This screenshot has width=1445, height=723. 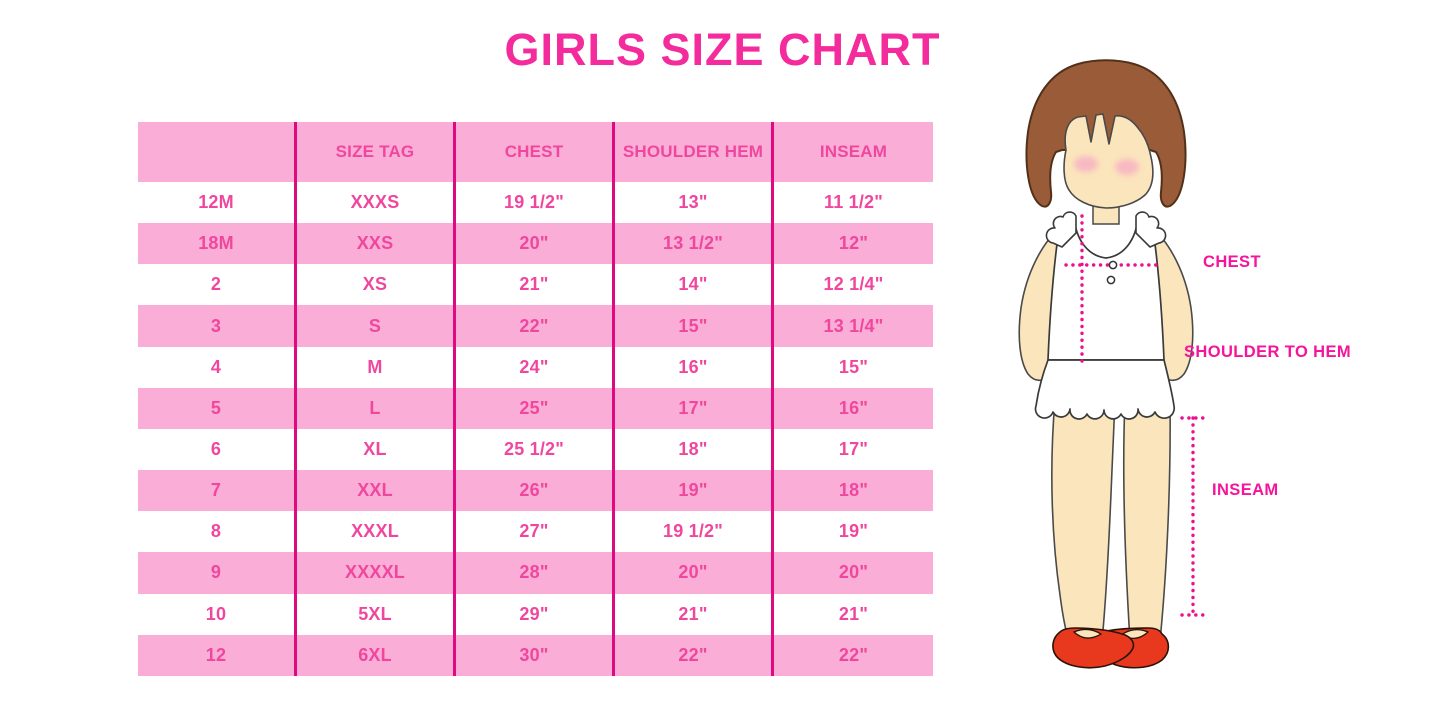 I want to click on table-cell: 6XL, so click(x=376, y=655).